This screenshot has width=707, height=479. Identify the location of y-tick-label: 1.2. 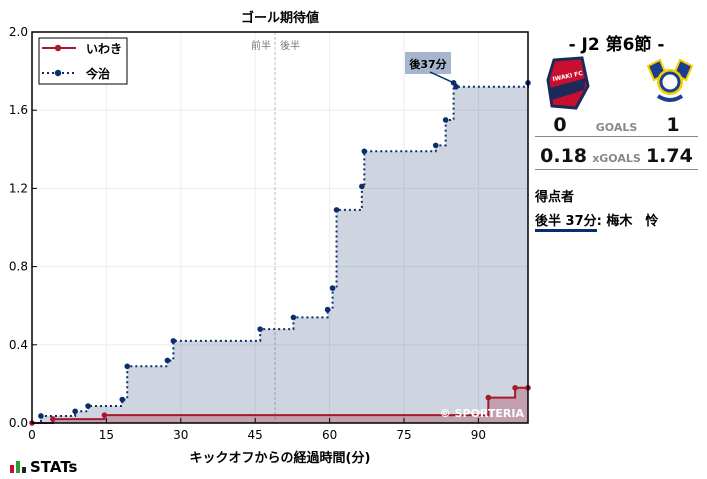
(18, 188).